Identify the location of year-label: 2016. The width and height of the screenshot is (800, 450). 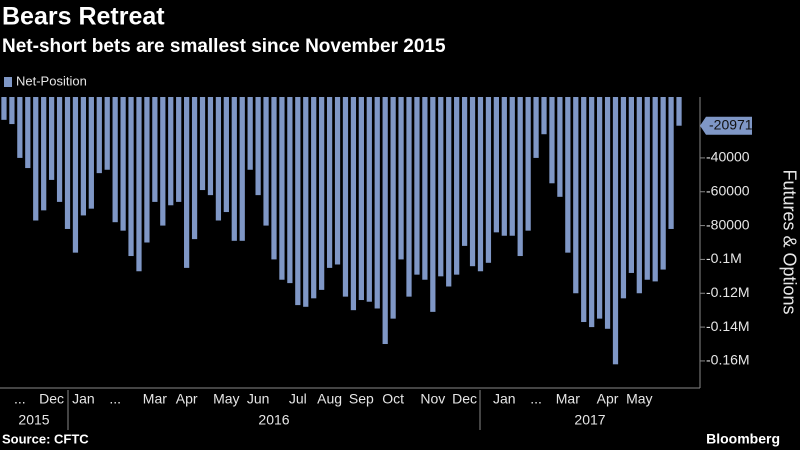
(273, 420).